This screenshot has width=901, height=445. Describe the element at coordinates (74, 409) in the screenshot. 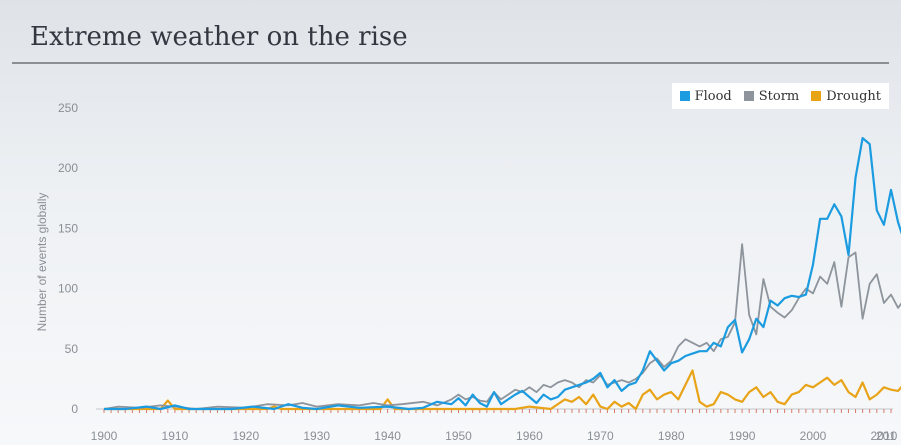

I see `y-tick-label: 0` at that location.